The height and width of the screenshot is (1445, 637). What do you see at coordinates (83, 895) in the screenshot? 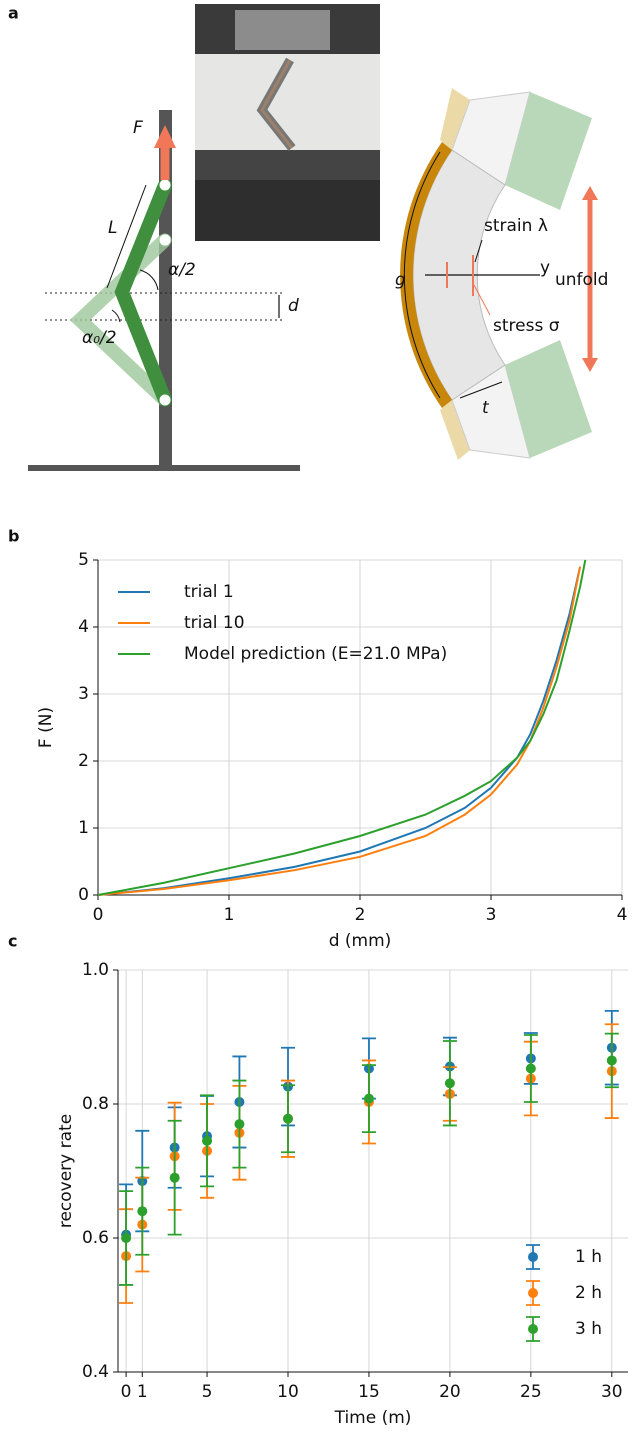
I see `y-tick-label: 0` at bounding box center [83, 895].